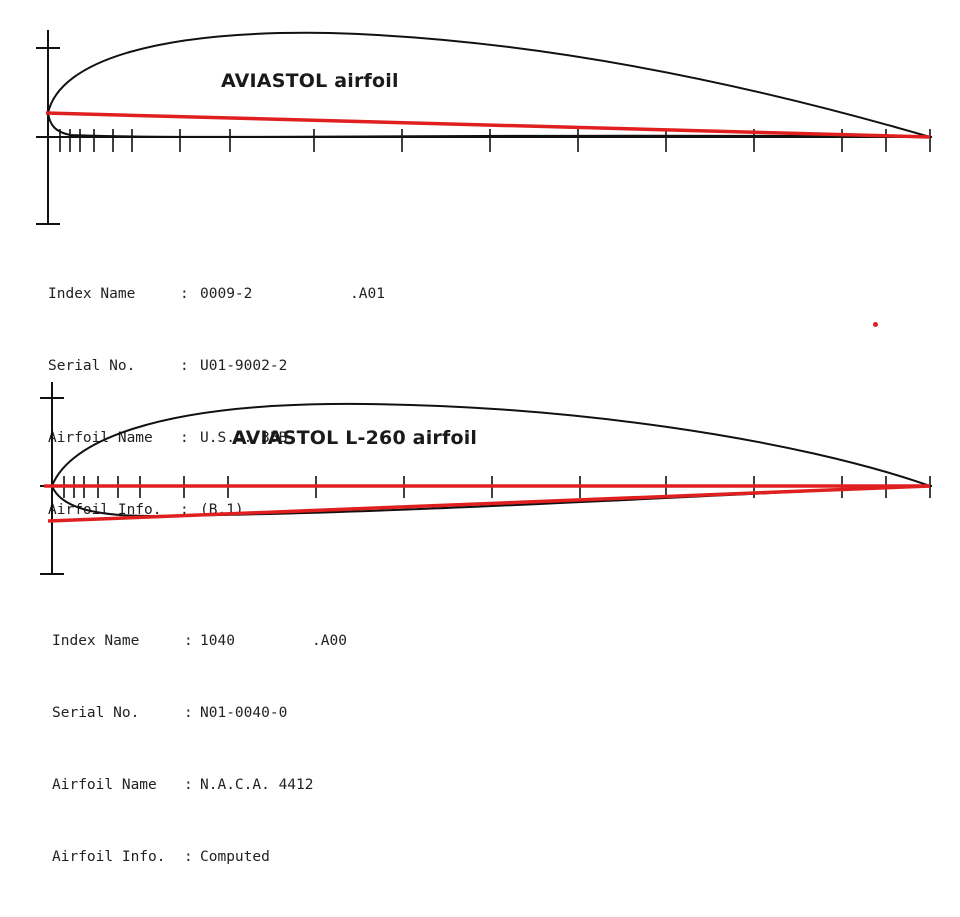  I want to click on axis-ticks, so click(495, 140).